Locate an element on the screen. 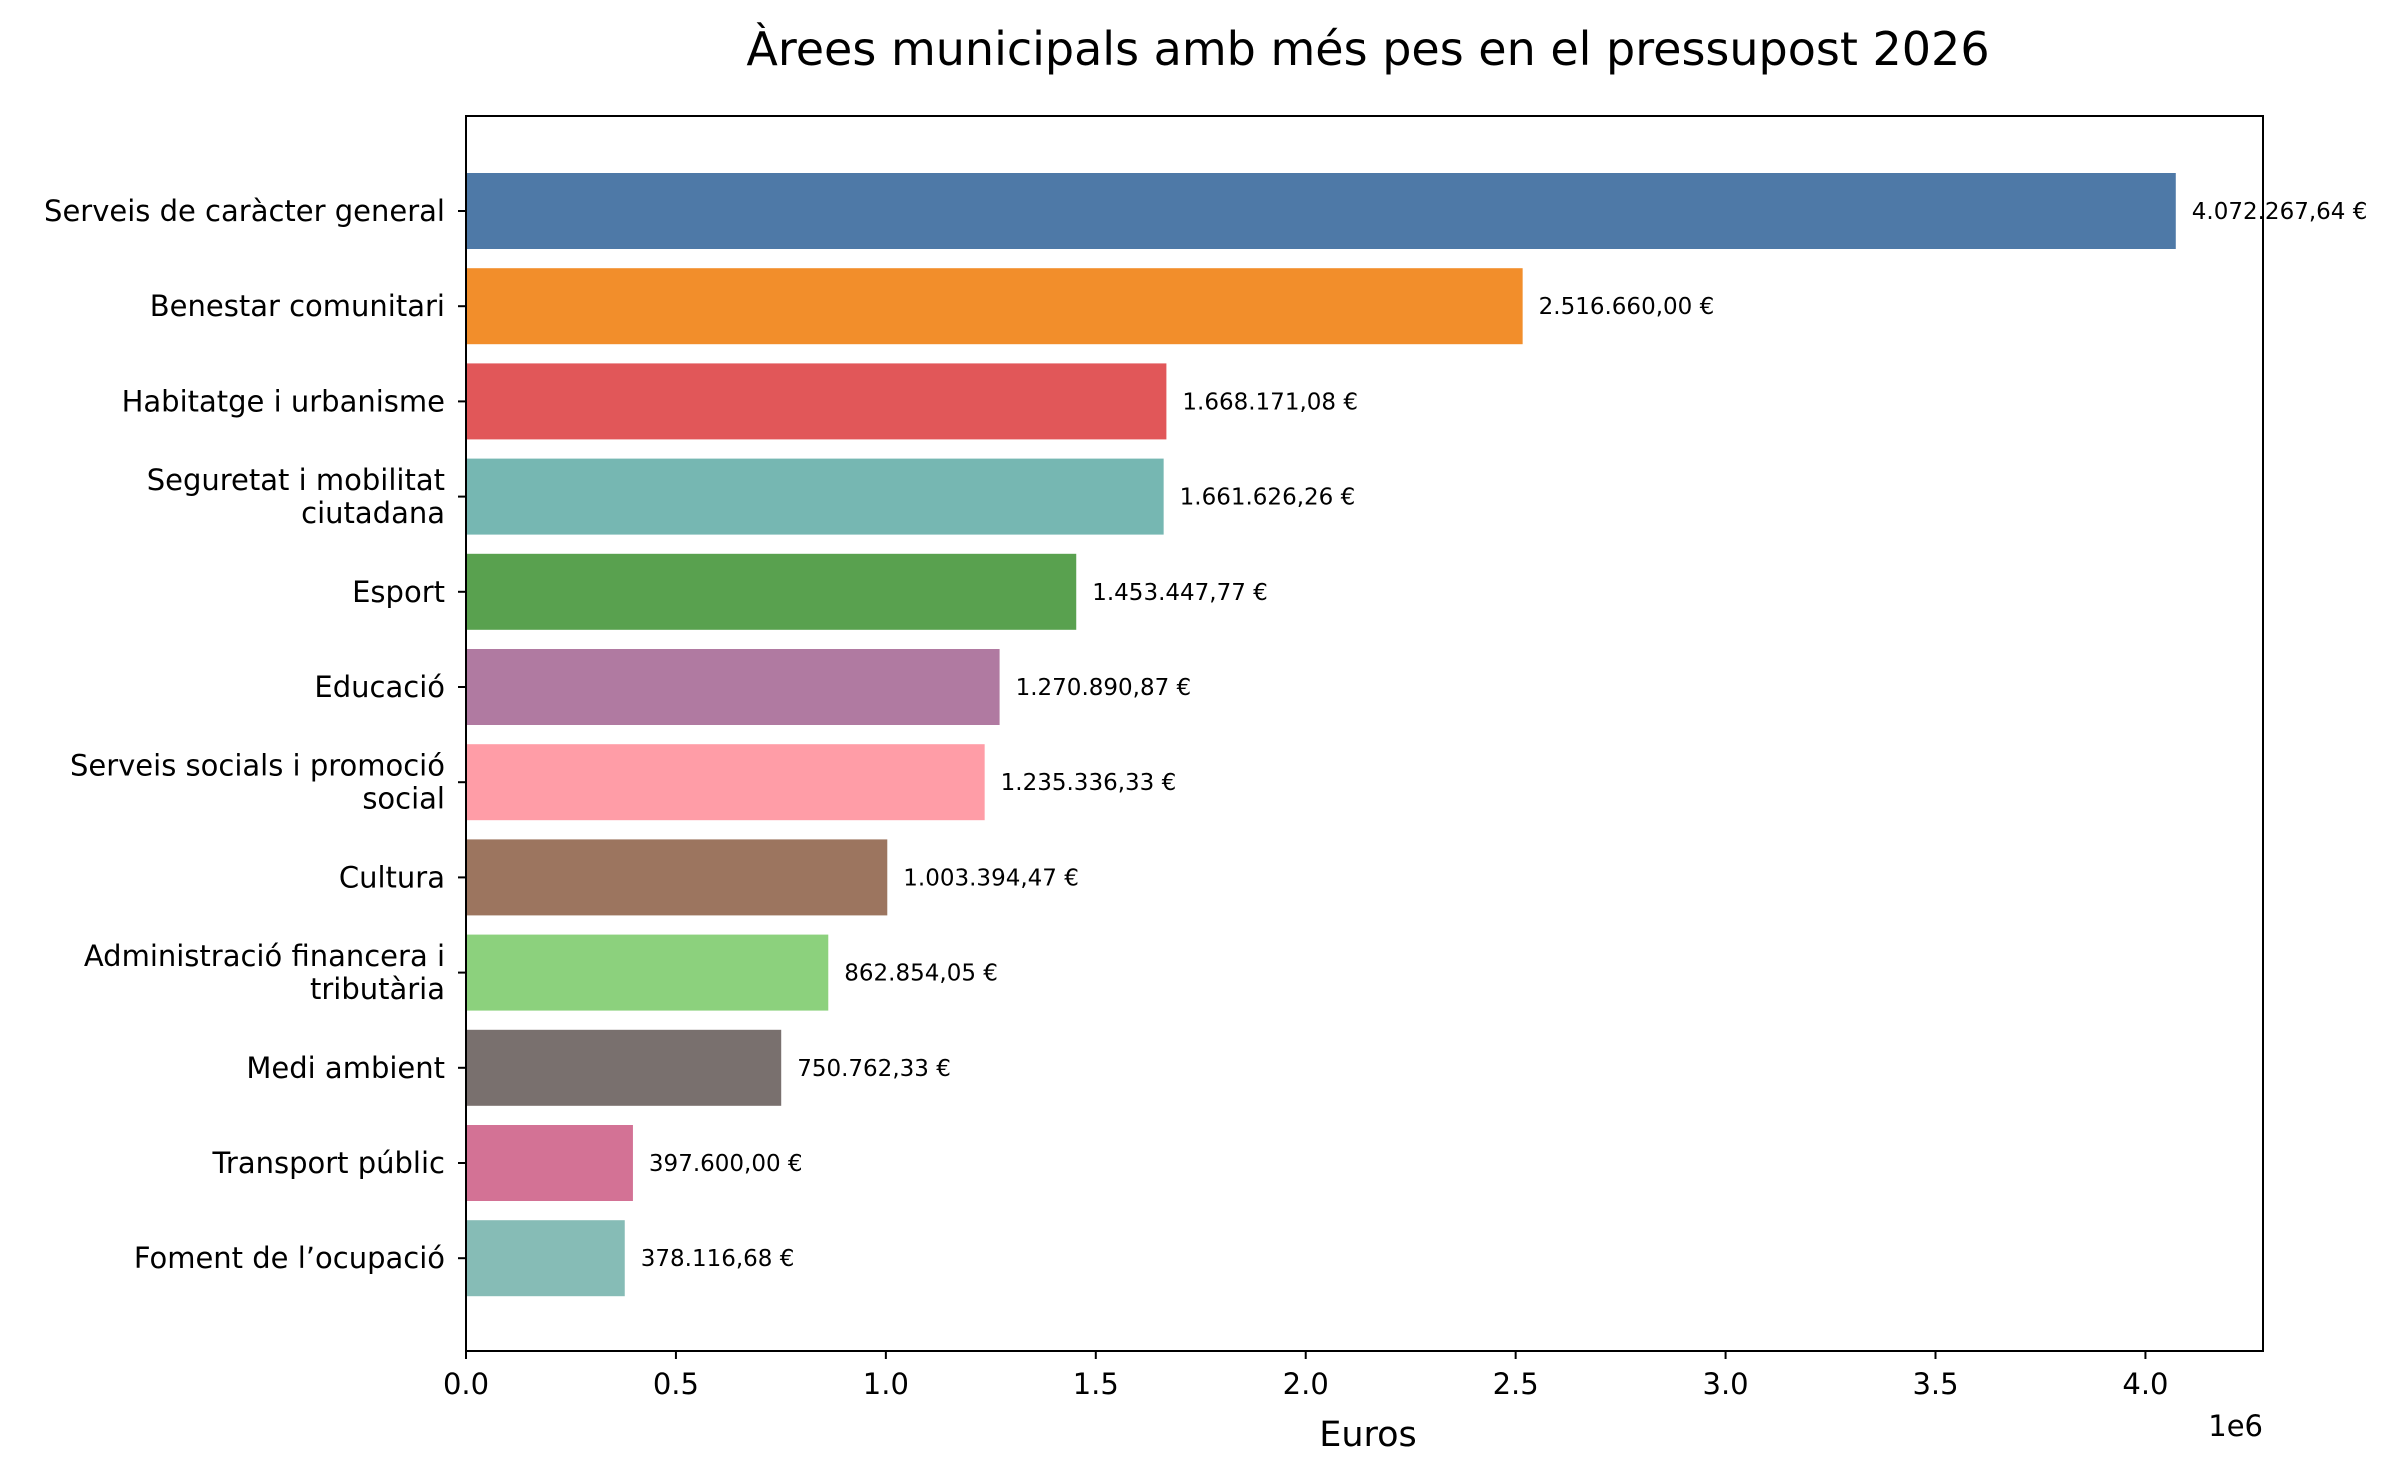  x-axis-offset-label: 1e6 is located at coordinates (2235, 1426).